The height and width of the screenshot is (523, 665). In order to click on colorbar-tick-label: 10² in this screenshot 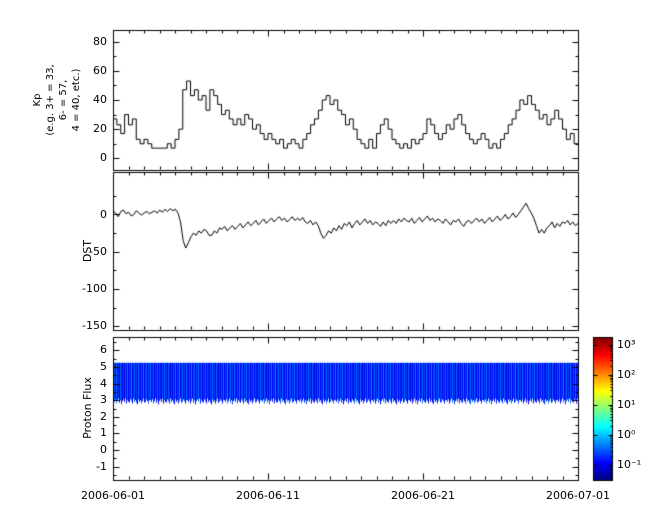, I will do `click(626, 374)`.